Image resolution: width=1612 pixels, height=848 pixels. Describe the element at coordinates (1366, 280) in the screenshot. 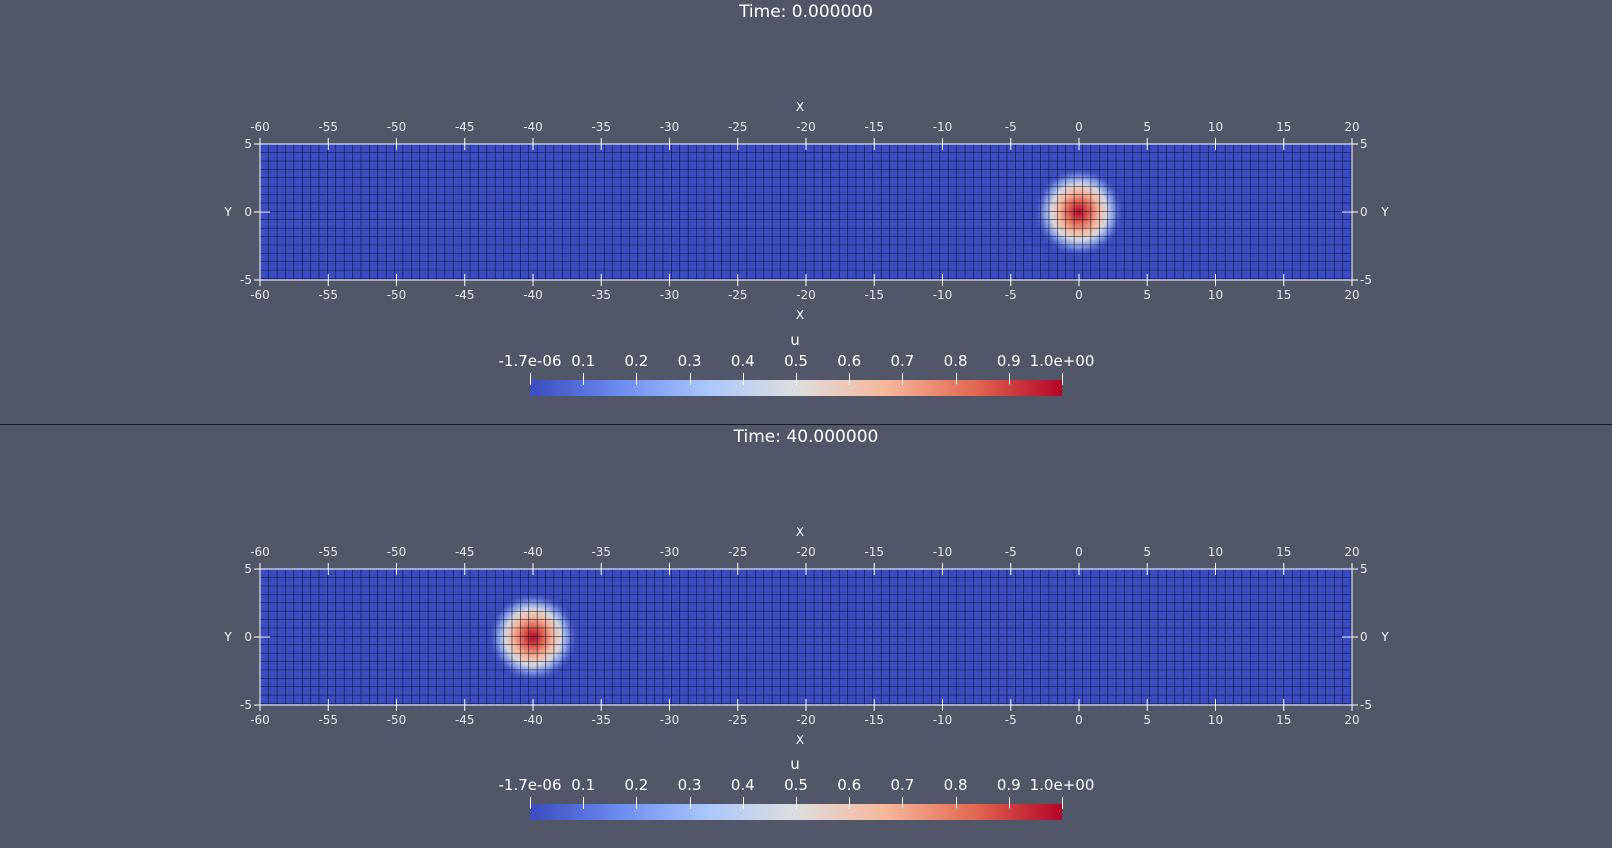

I see `y-tick-label-right: -5` at that location.